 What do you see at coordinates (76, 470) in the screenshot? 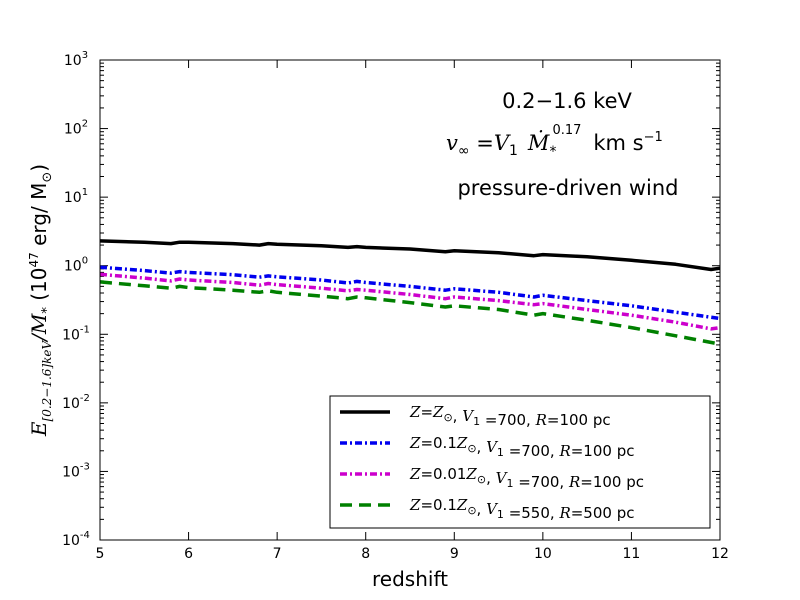
I see `y-tick-label: 10⁻³` at bounding box center [76, 470].